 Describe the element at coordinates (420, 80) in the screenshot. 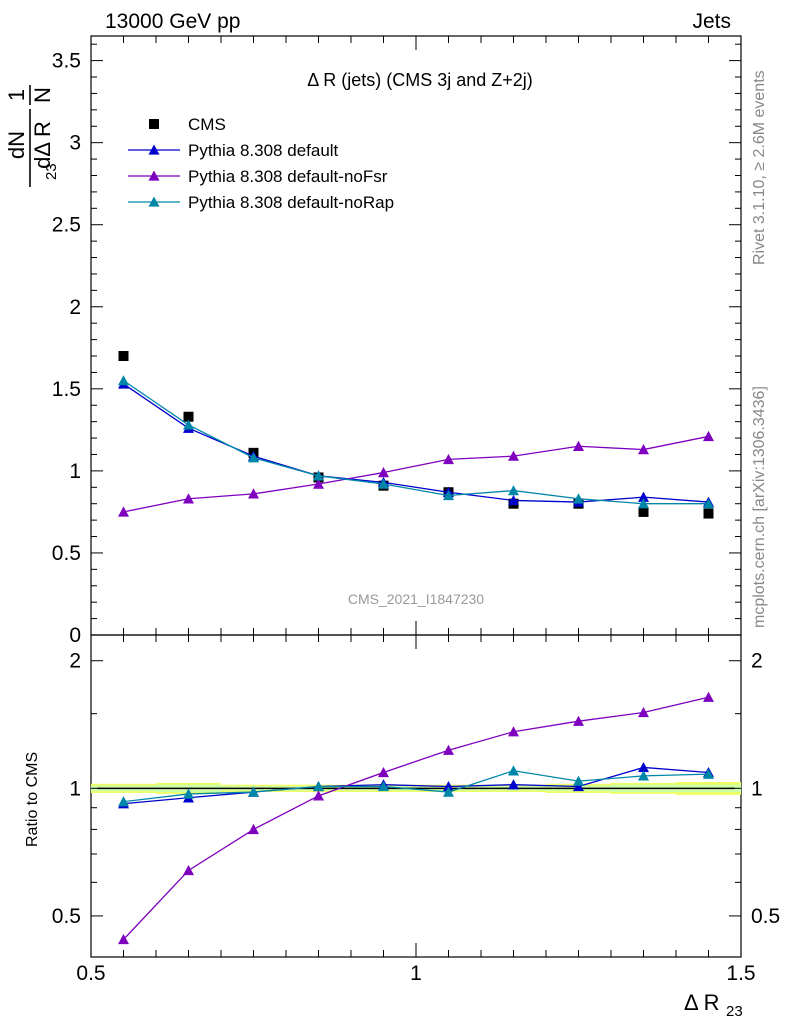

I see `plot-title: Δ R (jets) (CMS 3j and Z+2j)` at that location.